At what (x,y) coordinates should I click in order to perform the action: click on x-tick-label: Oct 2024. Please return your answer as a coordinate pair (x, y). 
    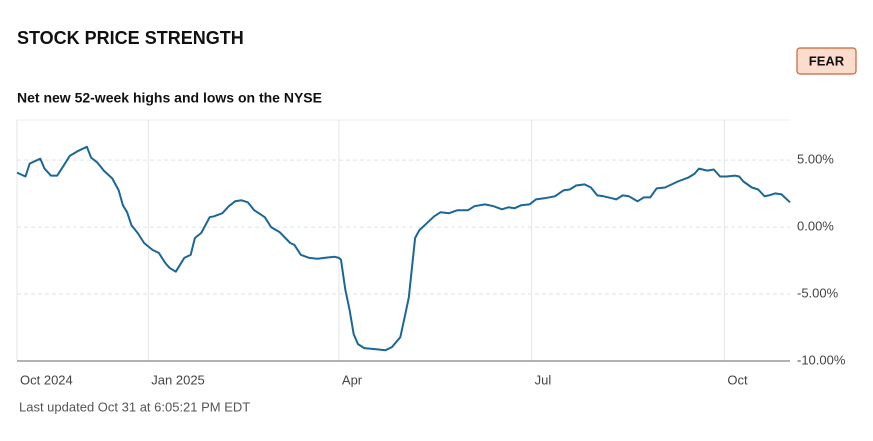
    Looking at the image, I should click on (46, 379).